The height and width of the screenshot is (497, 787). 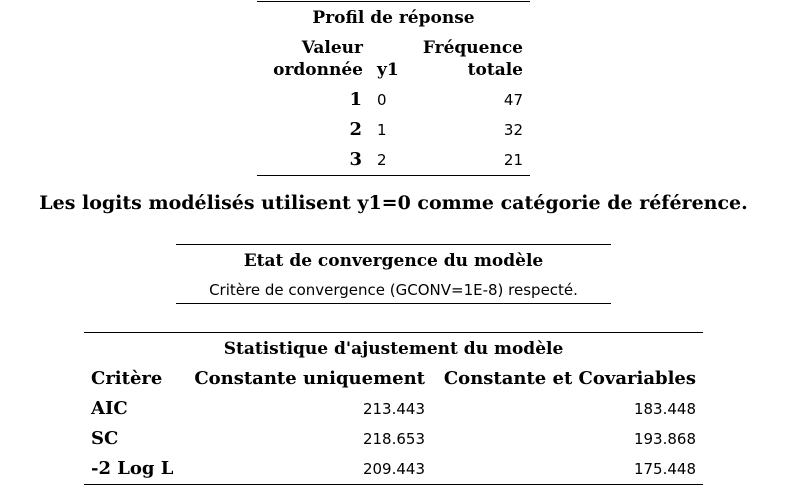 What do you see at coordinates (127, 378) in the screenshot?
I see `header-critere: Critère` at bounding box center [127, 378].